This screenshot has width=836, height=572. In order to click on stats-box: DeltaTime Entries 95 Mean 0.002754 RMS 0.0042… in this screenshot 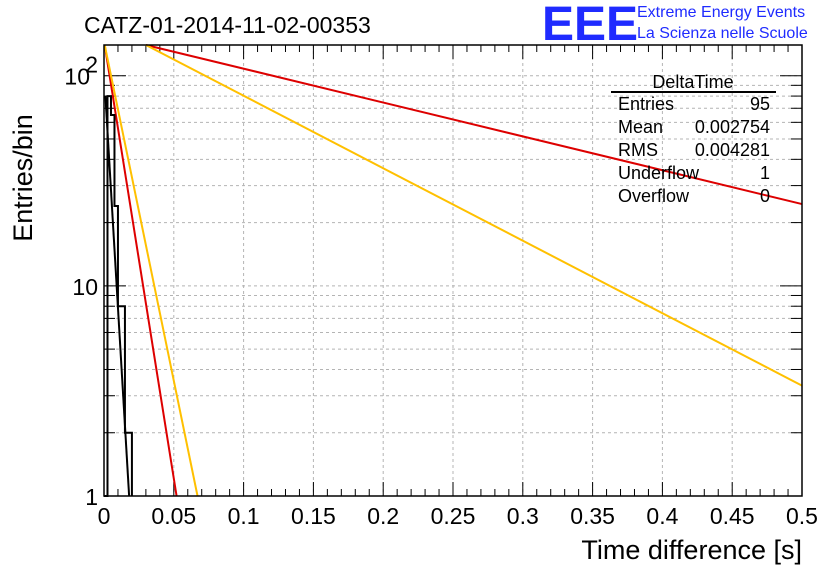, I will do `click(693, 139)`.